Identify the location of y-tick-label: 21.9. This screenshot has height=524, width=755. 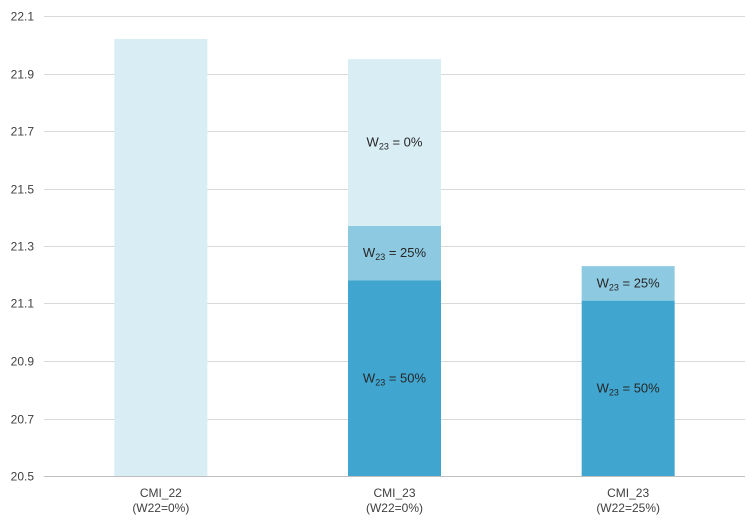
(23, 75).